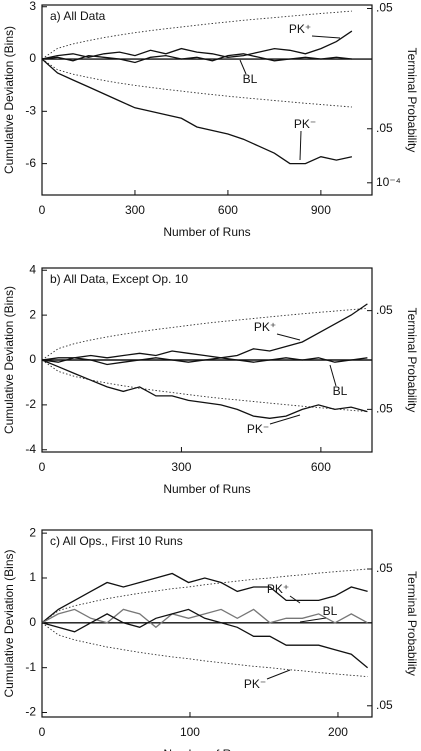 This screenshot has width=421, height=751. Describe the element at coordinates (388, 182) in the screenshot. I see `y2-tick-label: 10⁻⁴` at that location.